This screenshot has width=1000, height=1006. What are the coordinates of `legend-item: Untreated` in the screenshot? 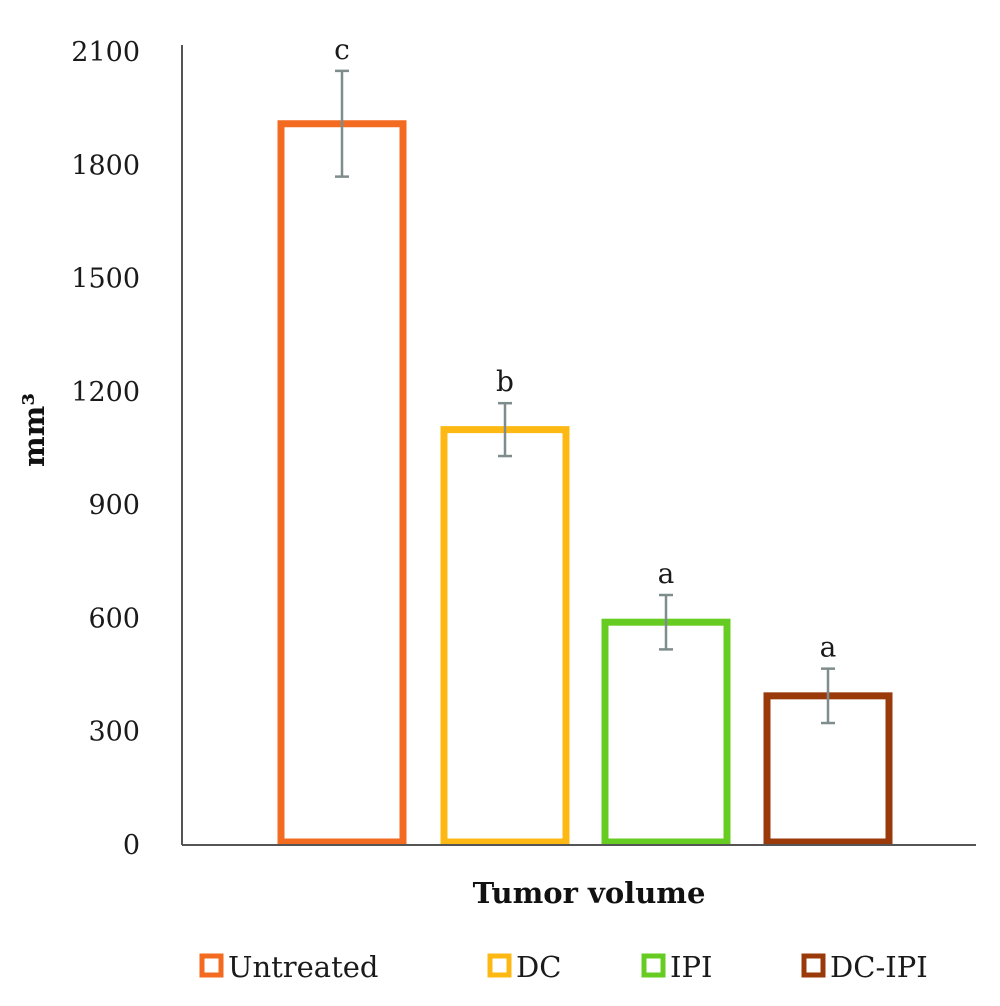 It's located at (288, 967).